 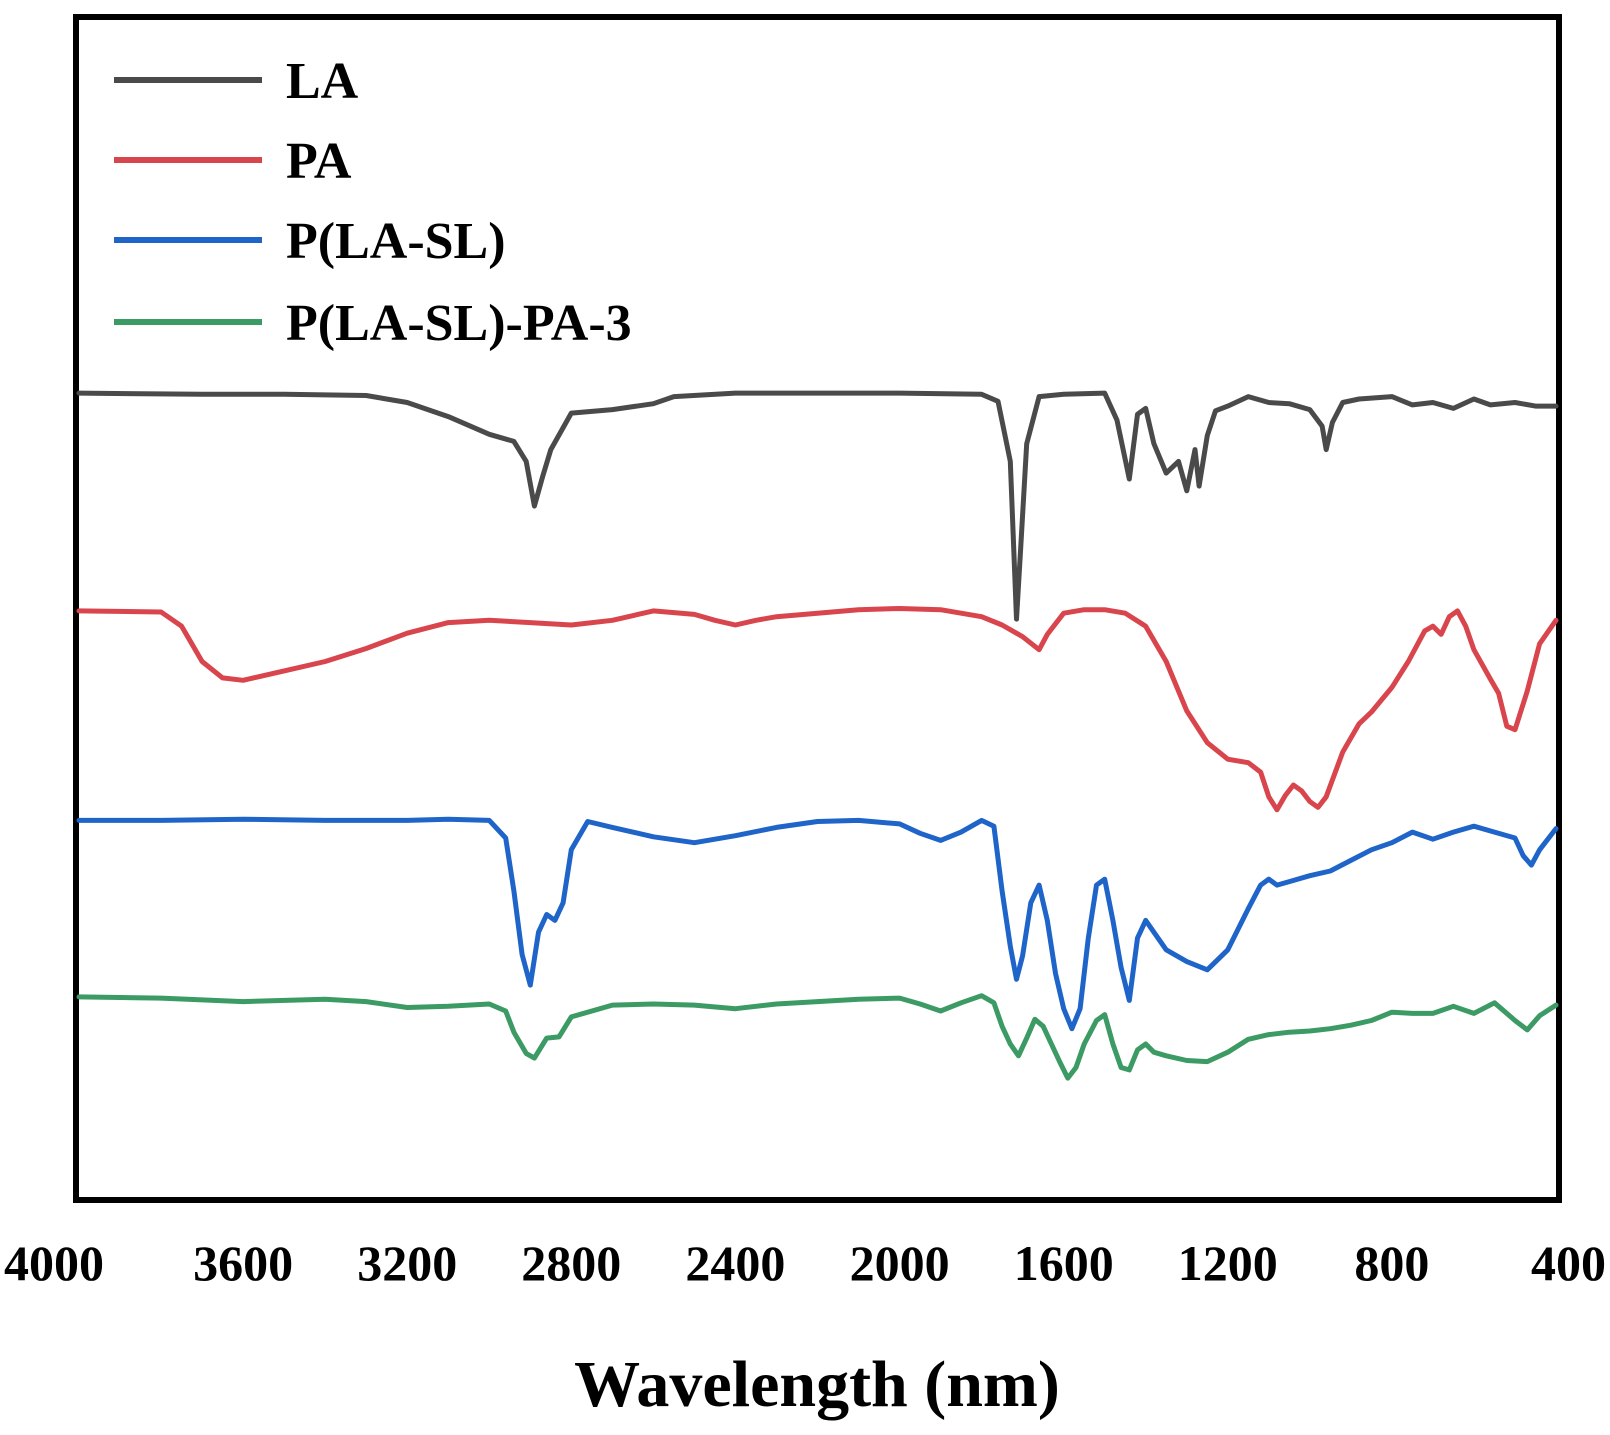 I want to click on x-tick-label: 1600, so click(x=1064, y=1263).